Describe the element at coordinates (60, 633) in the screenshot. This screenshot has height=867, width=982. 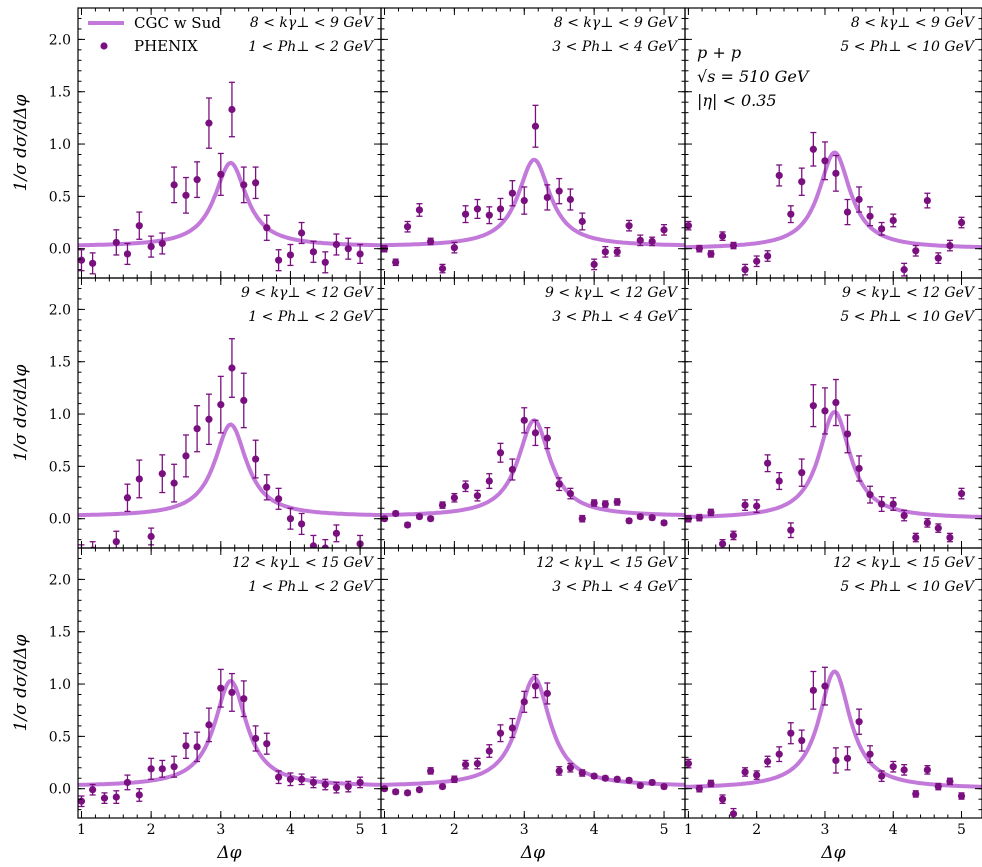
I see `y-tick-label: 1.5` at that location.